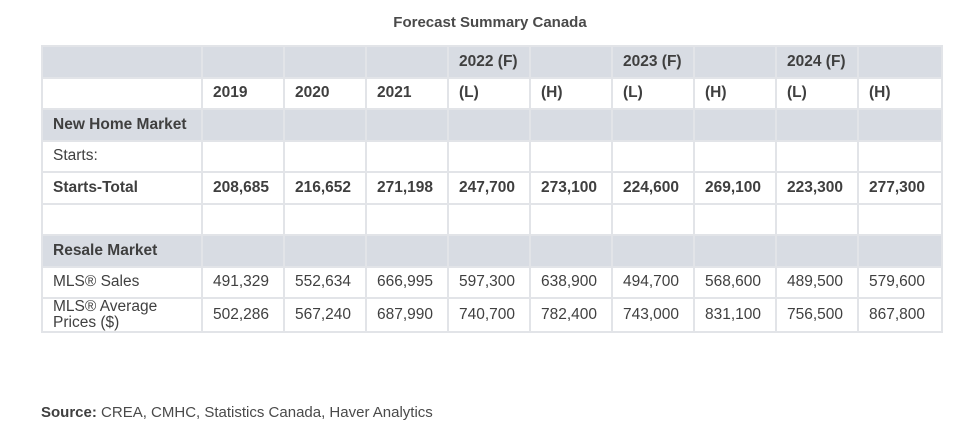  I want to click on table-cell: 494,700, so click(653, 282).